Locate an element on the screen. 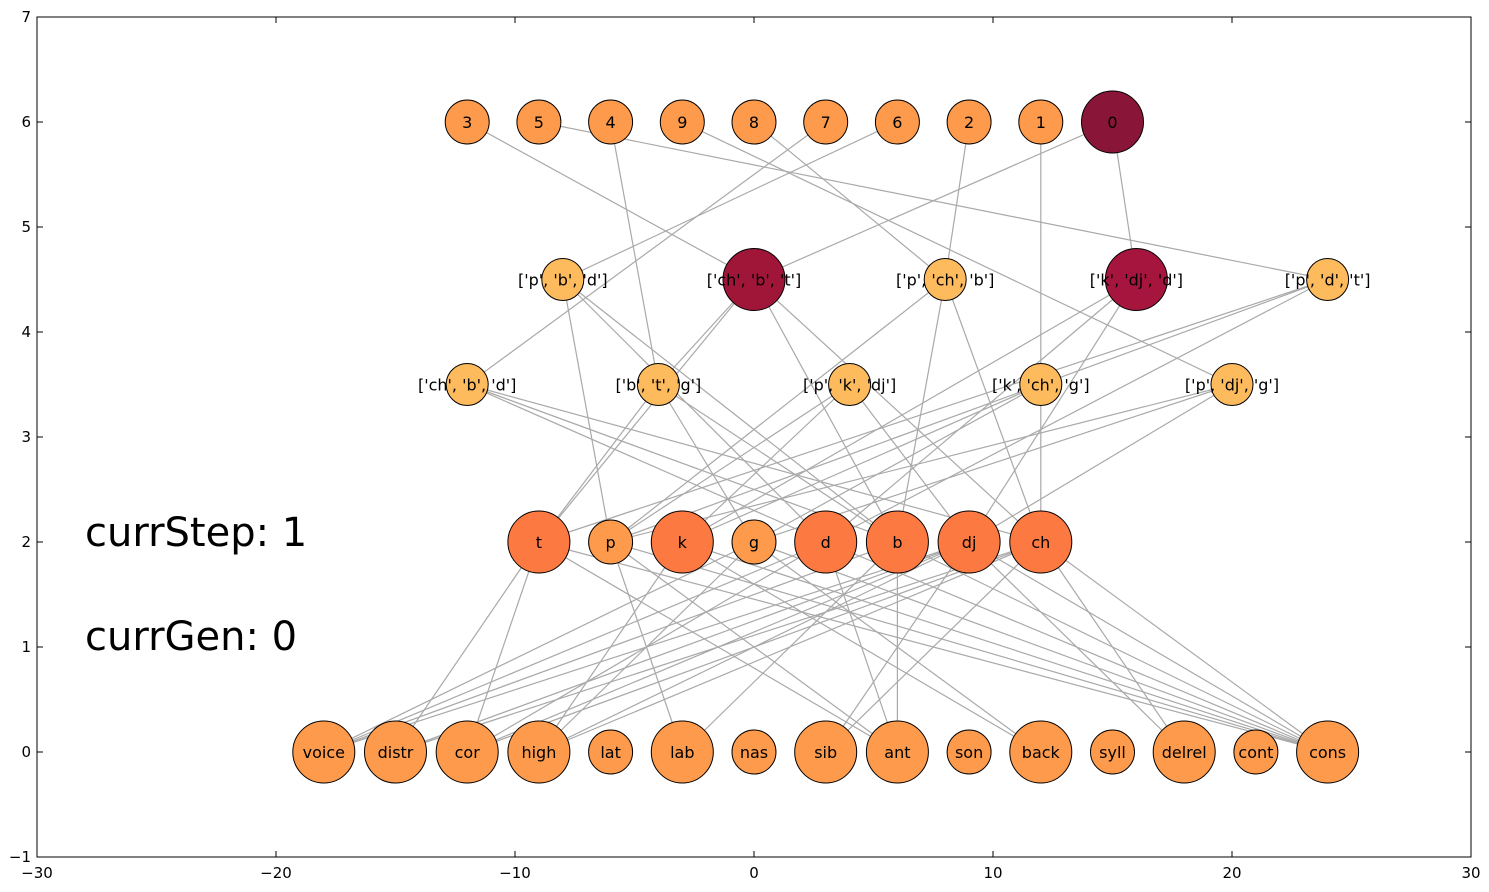 The image size is (1489, 892). edge-h2b-pch is located at coordinates (897, 411).